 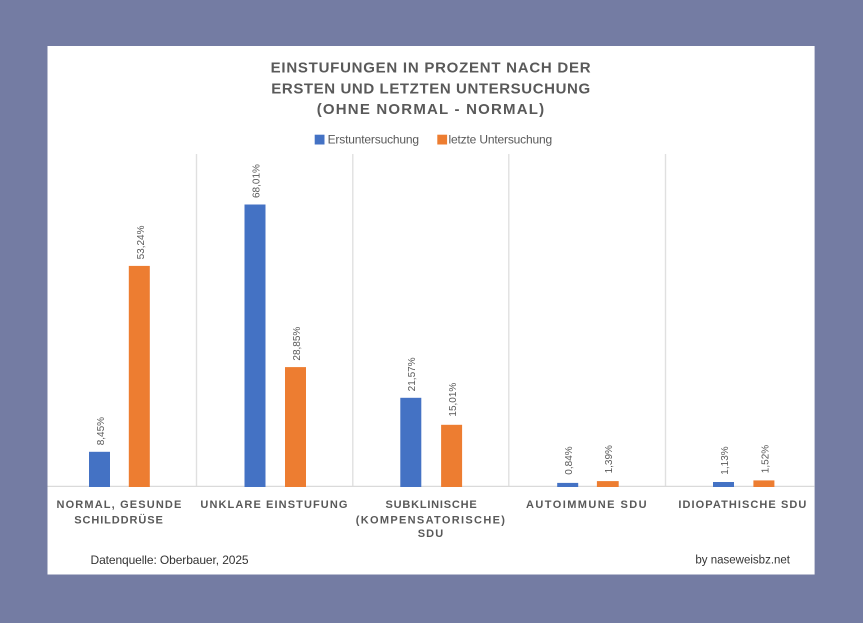 What do you see at coordinates (141, 242) in the screenshot?
I see `svg-text: 53,24%` at bounding box center [141, 242].